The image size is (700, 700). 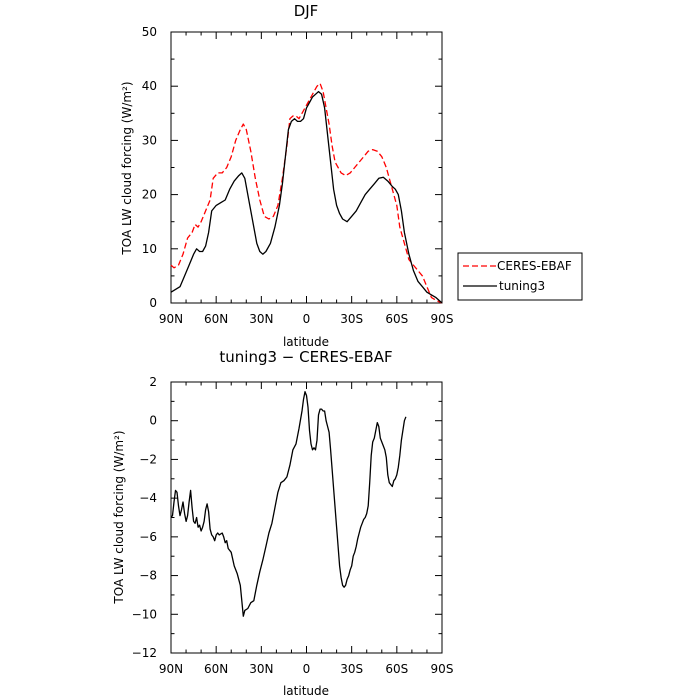 I want to click on y-tick-label: −12, so click(x=144, y=653).